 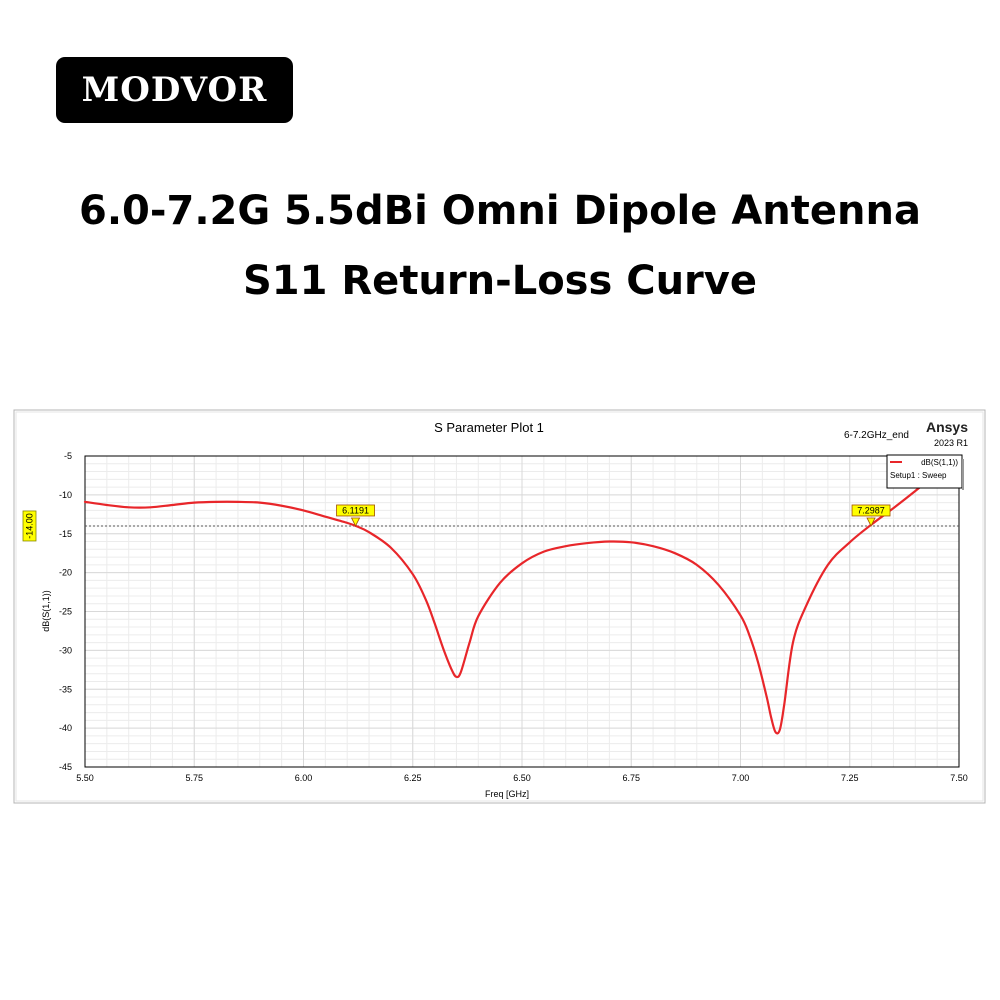 What do you see at coordinates (65, 728) in the screenshot?
I see `y-tick-label: -40` at bounding box center [65, 728].